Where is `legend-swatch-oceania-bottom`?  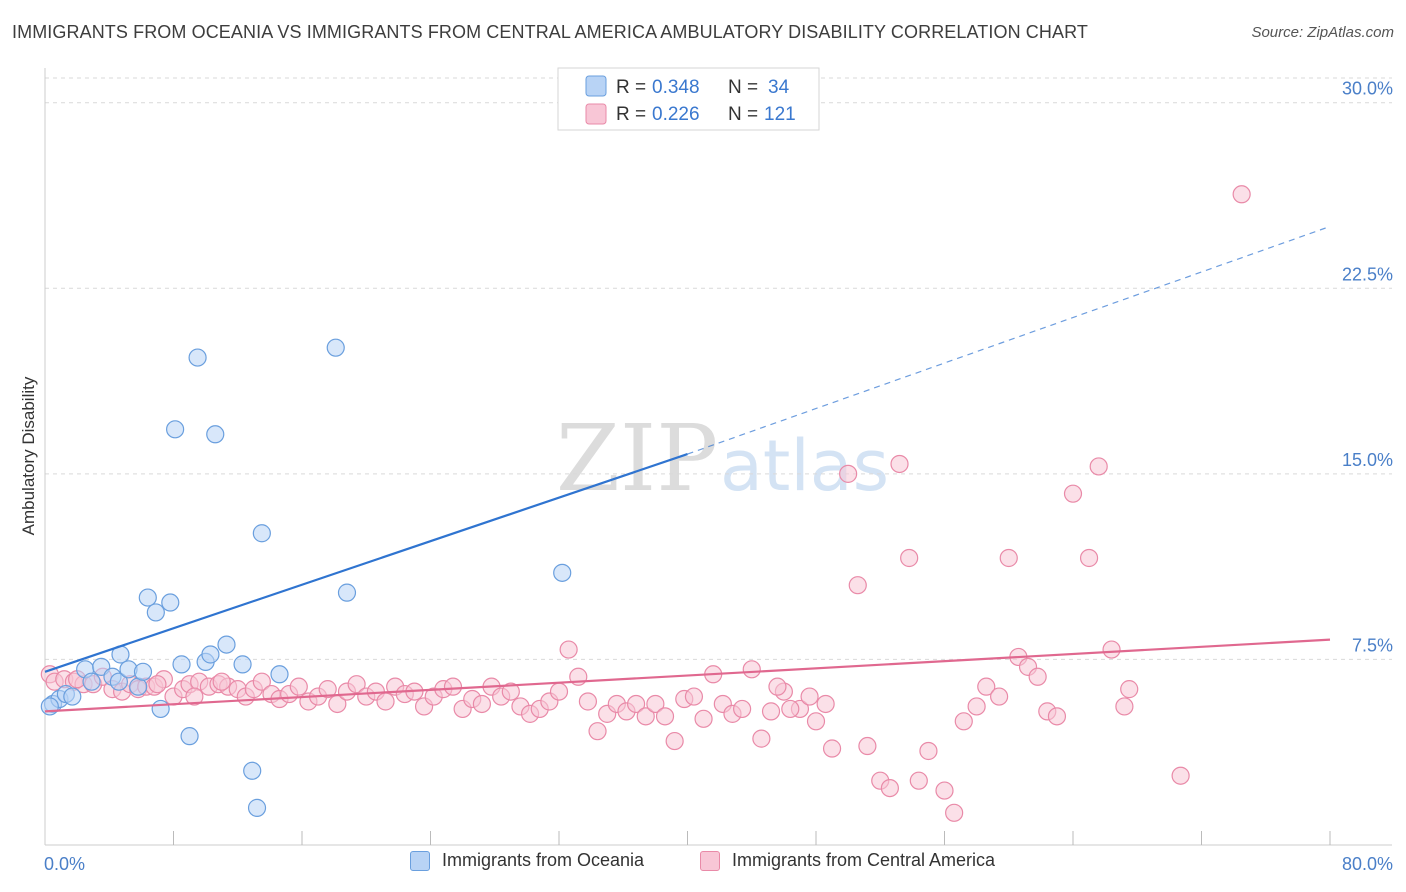
legend-swatch-oceania-bottom is located at coordinates (420, 860).